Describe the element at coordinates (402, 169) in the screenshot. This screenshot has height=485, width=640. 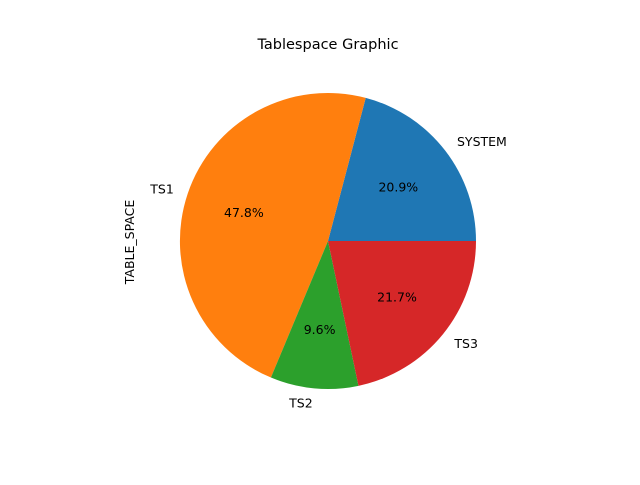
I see `pie-slice-system` at that location.